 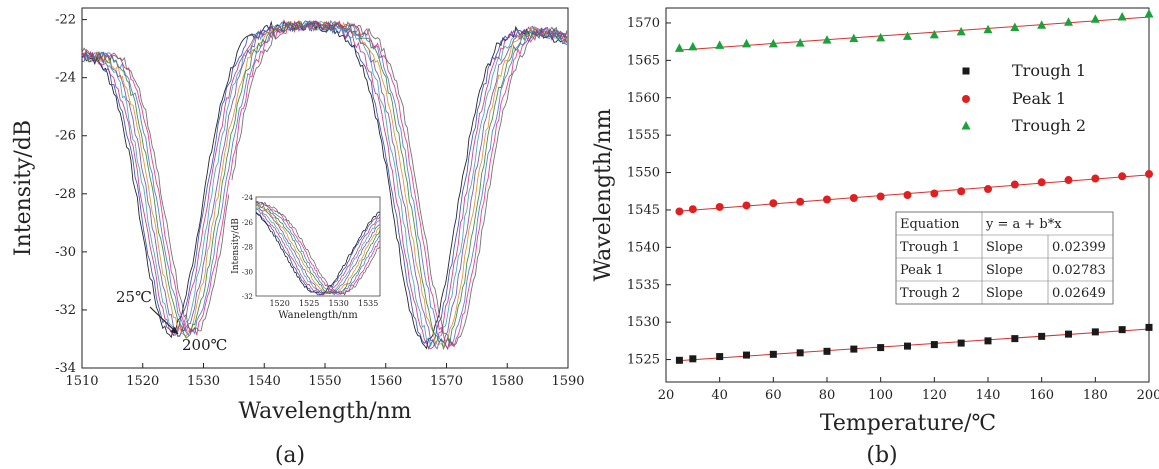 What do you see at coordinates (203, 381) in the screenshot?
I see `panel-a-x-tick-label: 1530` at bounding box center [203, 381].